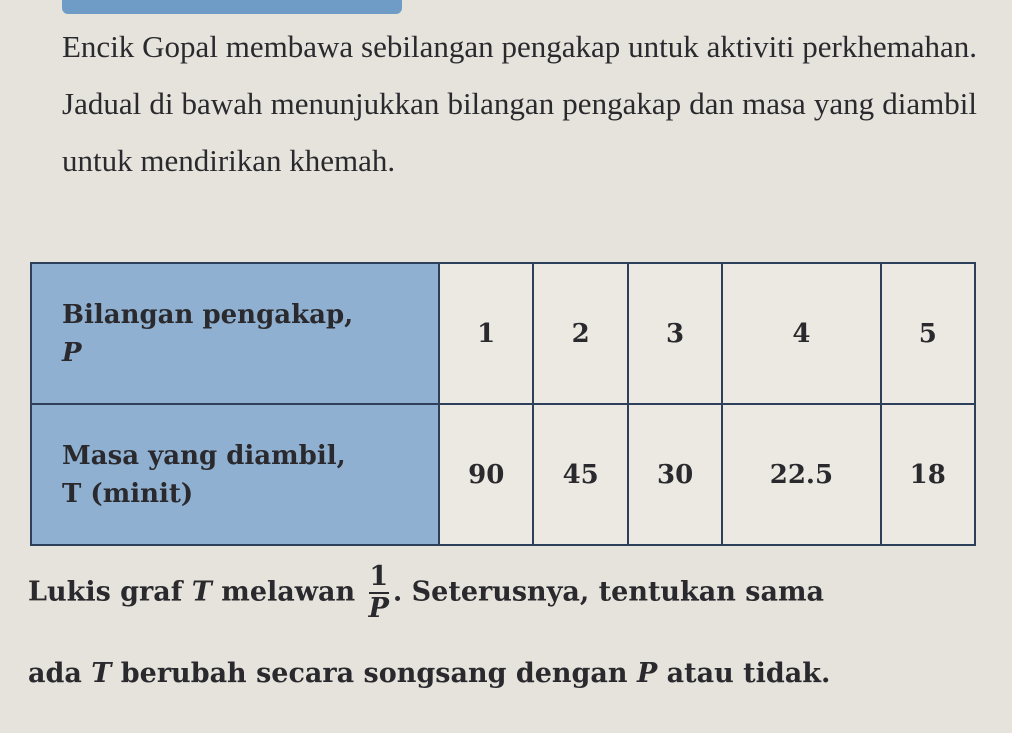 This screenshot has height=733, width=1012. Describe the element at coordinates (675, 333) in the screenshot. I see `cell: 3` at that location.